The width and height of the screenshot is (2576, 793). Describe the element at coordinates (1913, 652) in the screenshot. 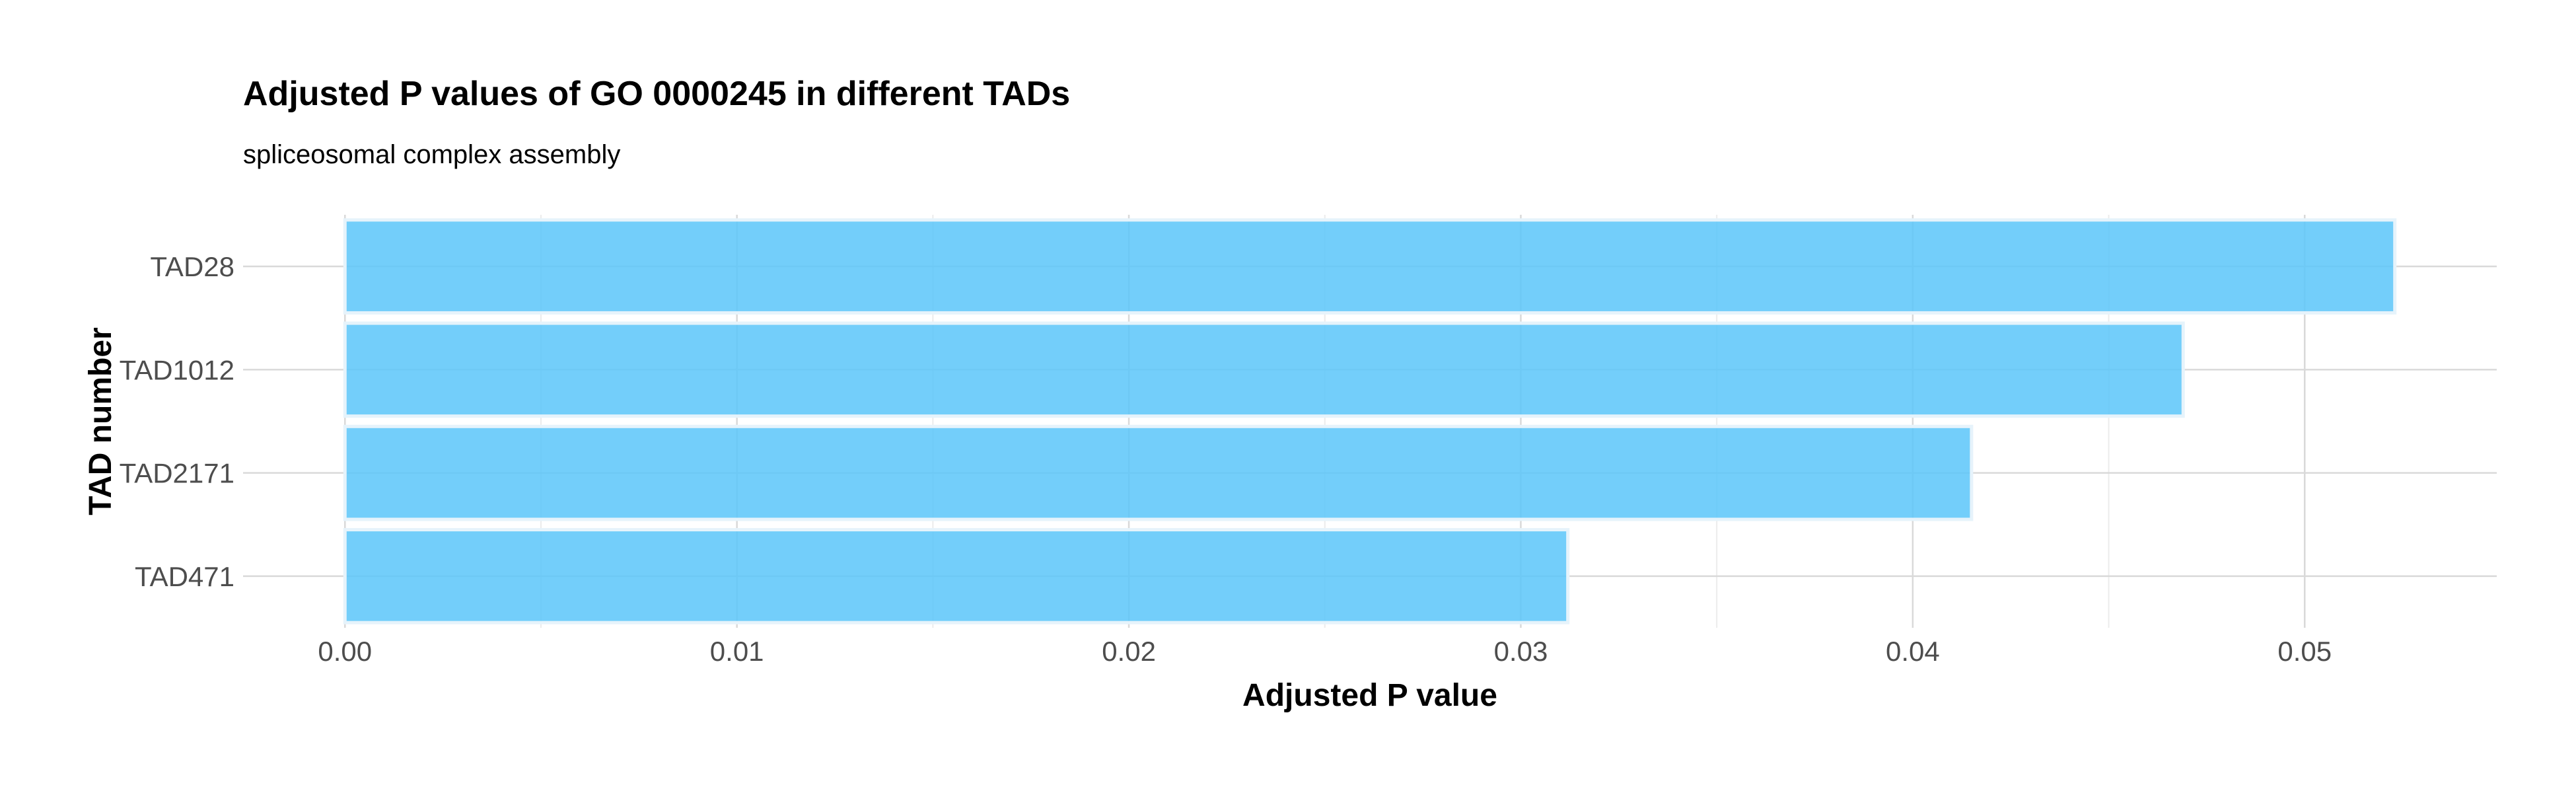

I see `x-tick-label: 0.04` at that location.